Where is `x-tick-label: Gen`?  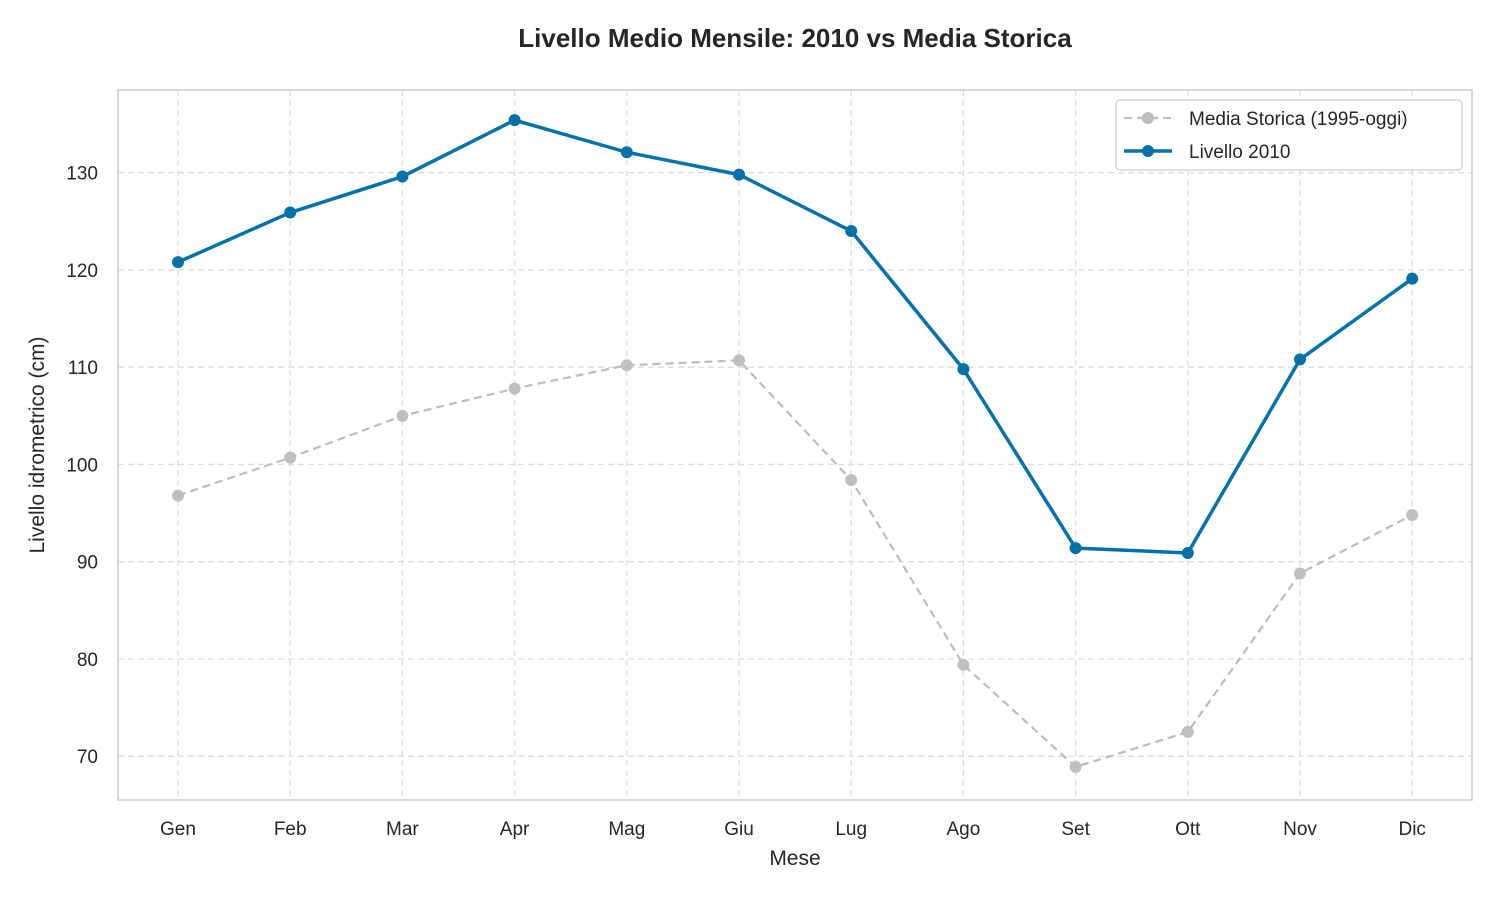 x-tick-label: Gen is located at coordinates (178, 829).